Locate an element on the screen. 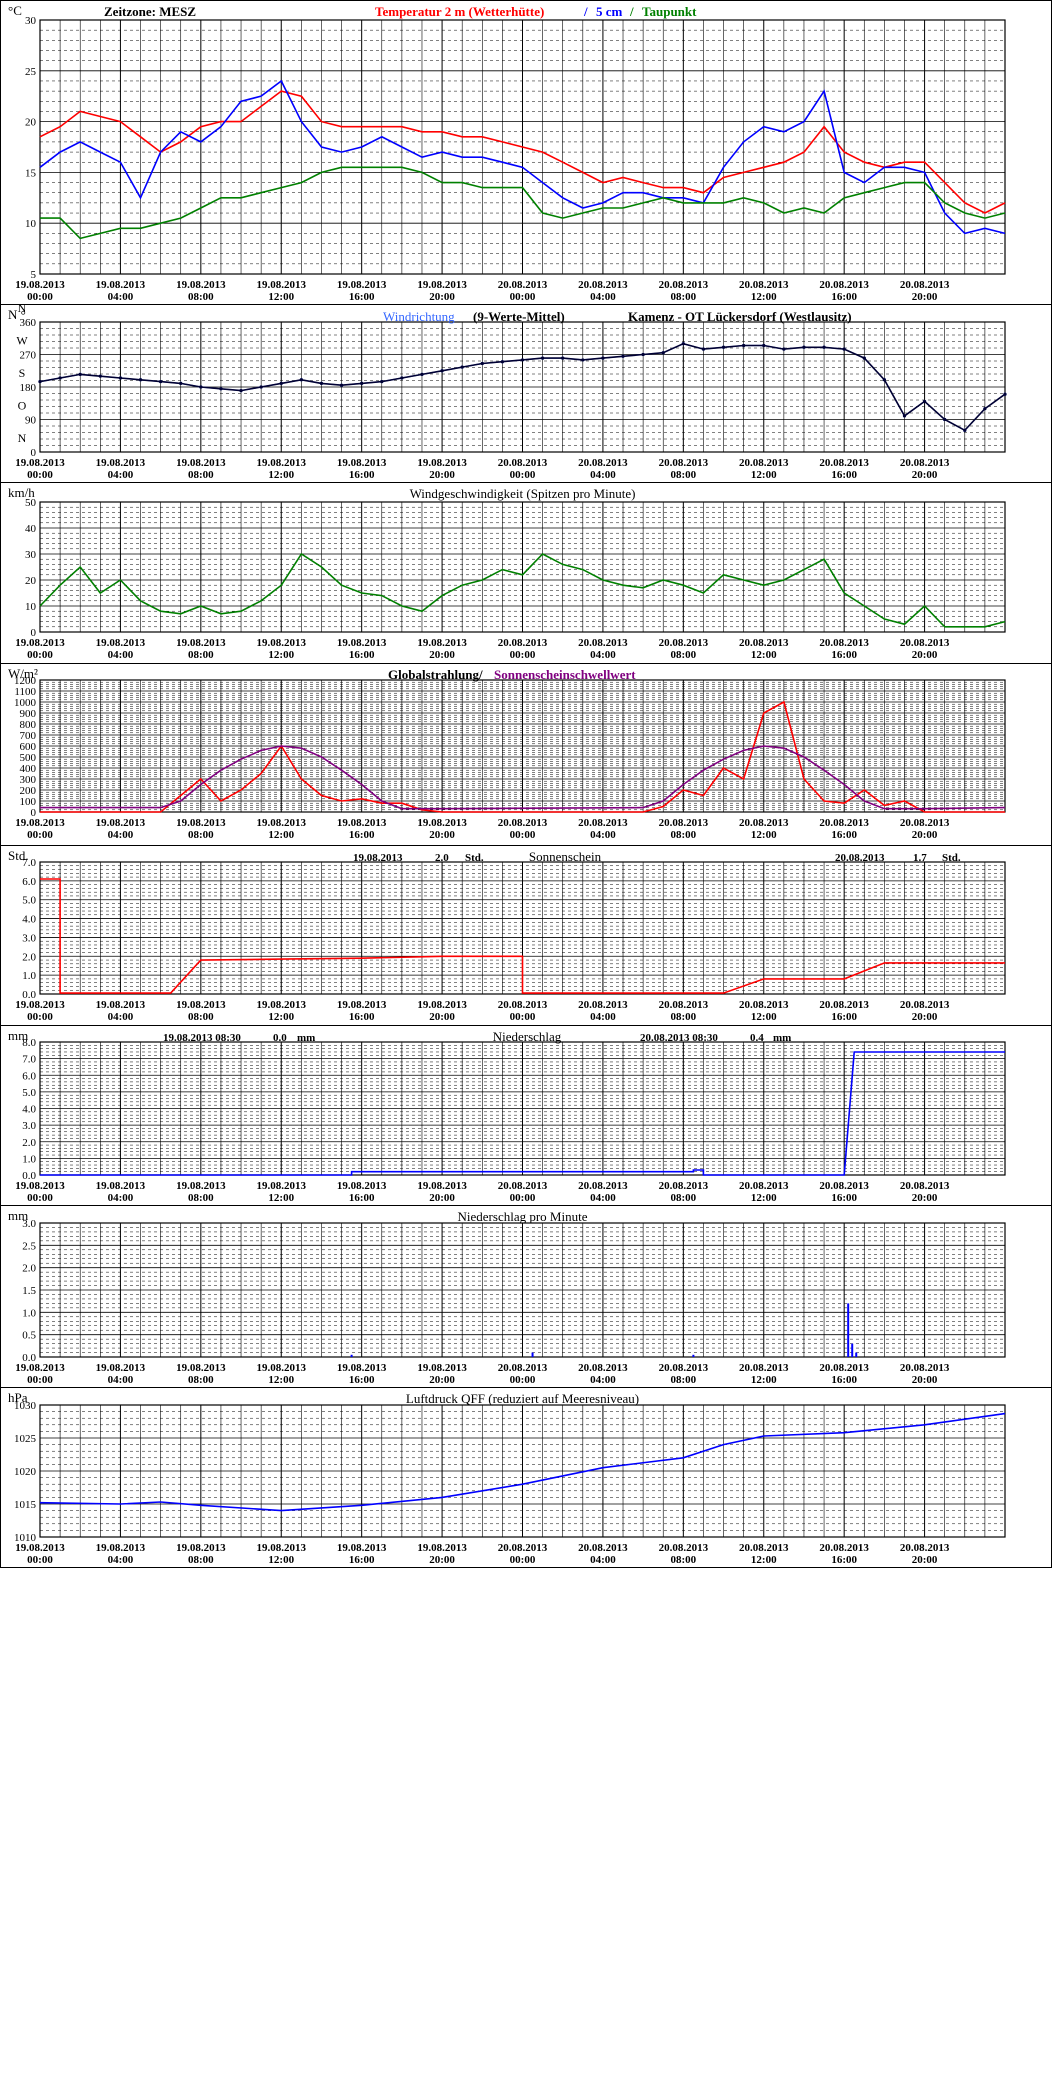  station-name: Kamenz - OT Lückersdorf (Westlausitz) is located at coordinates (740, 316).